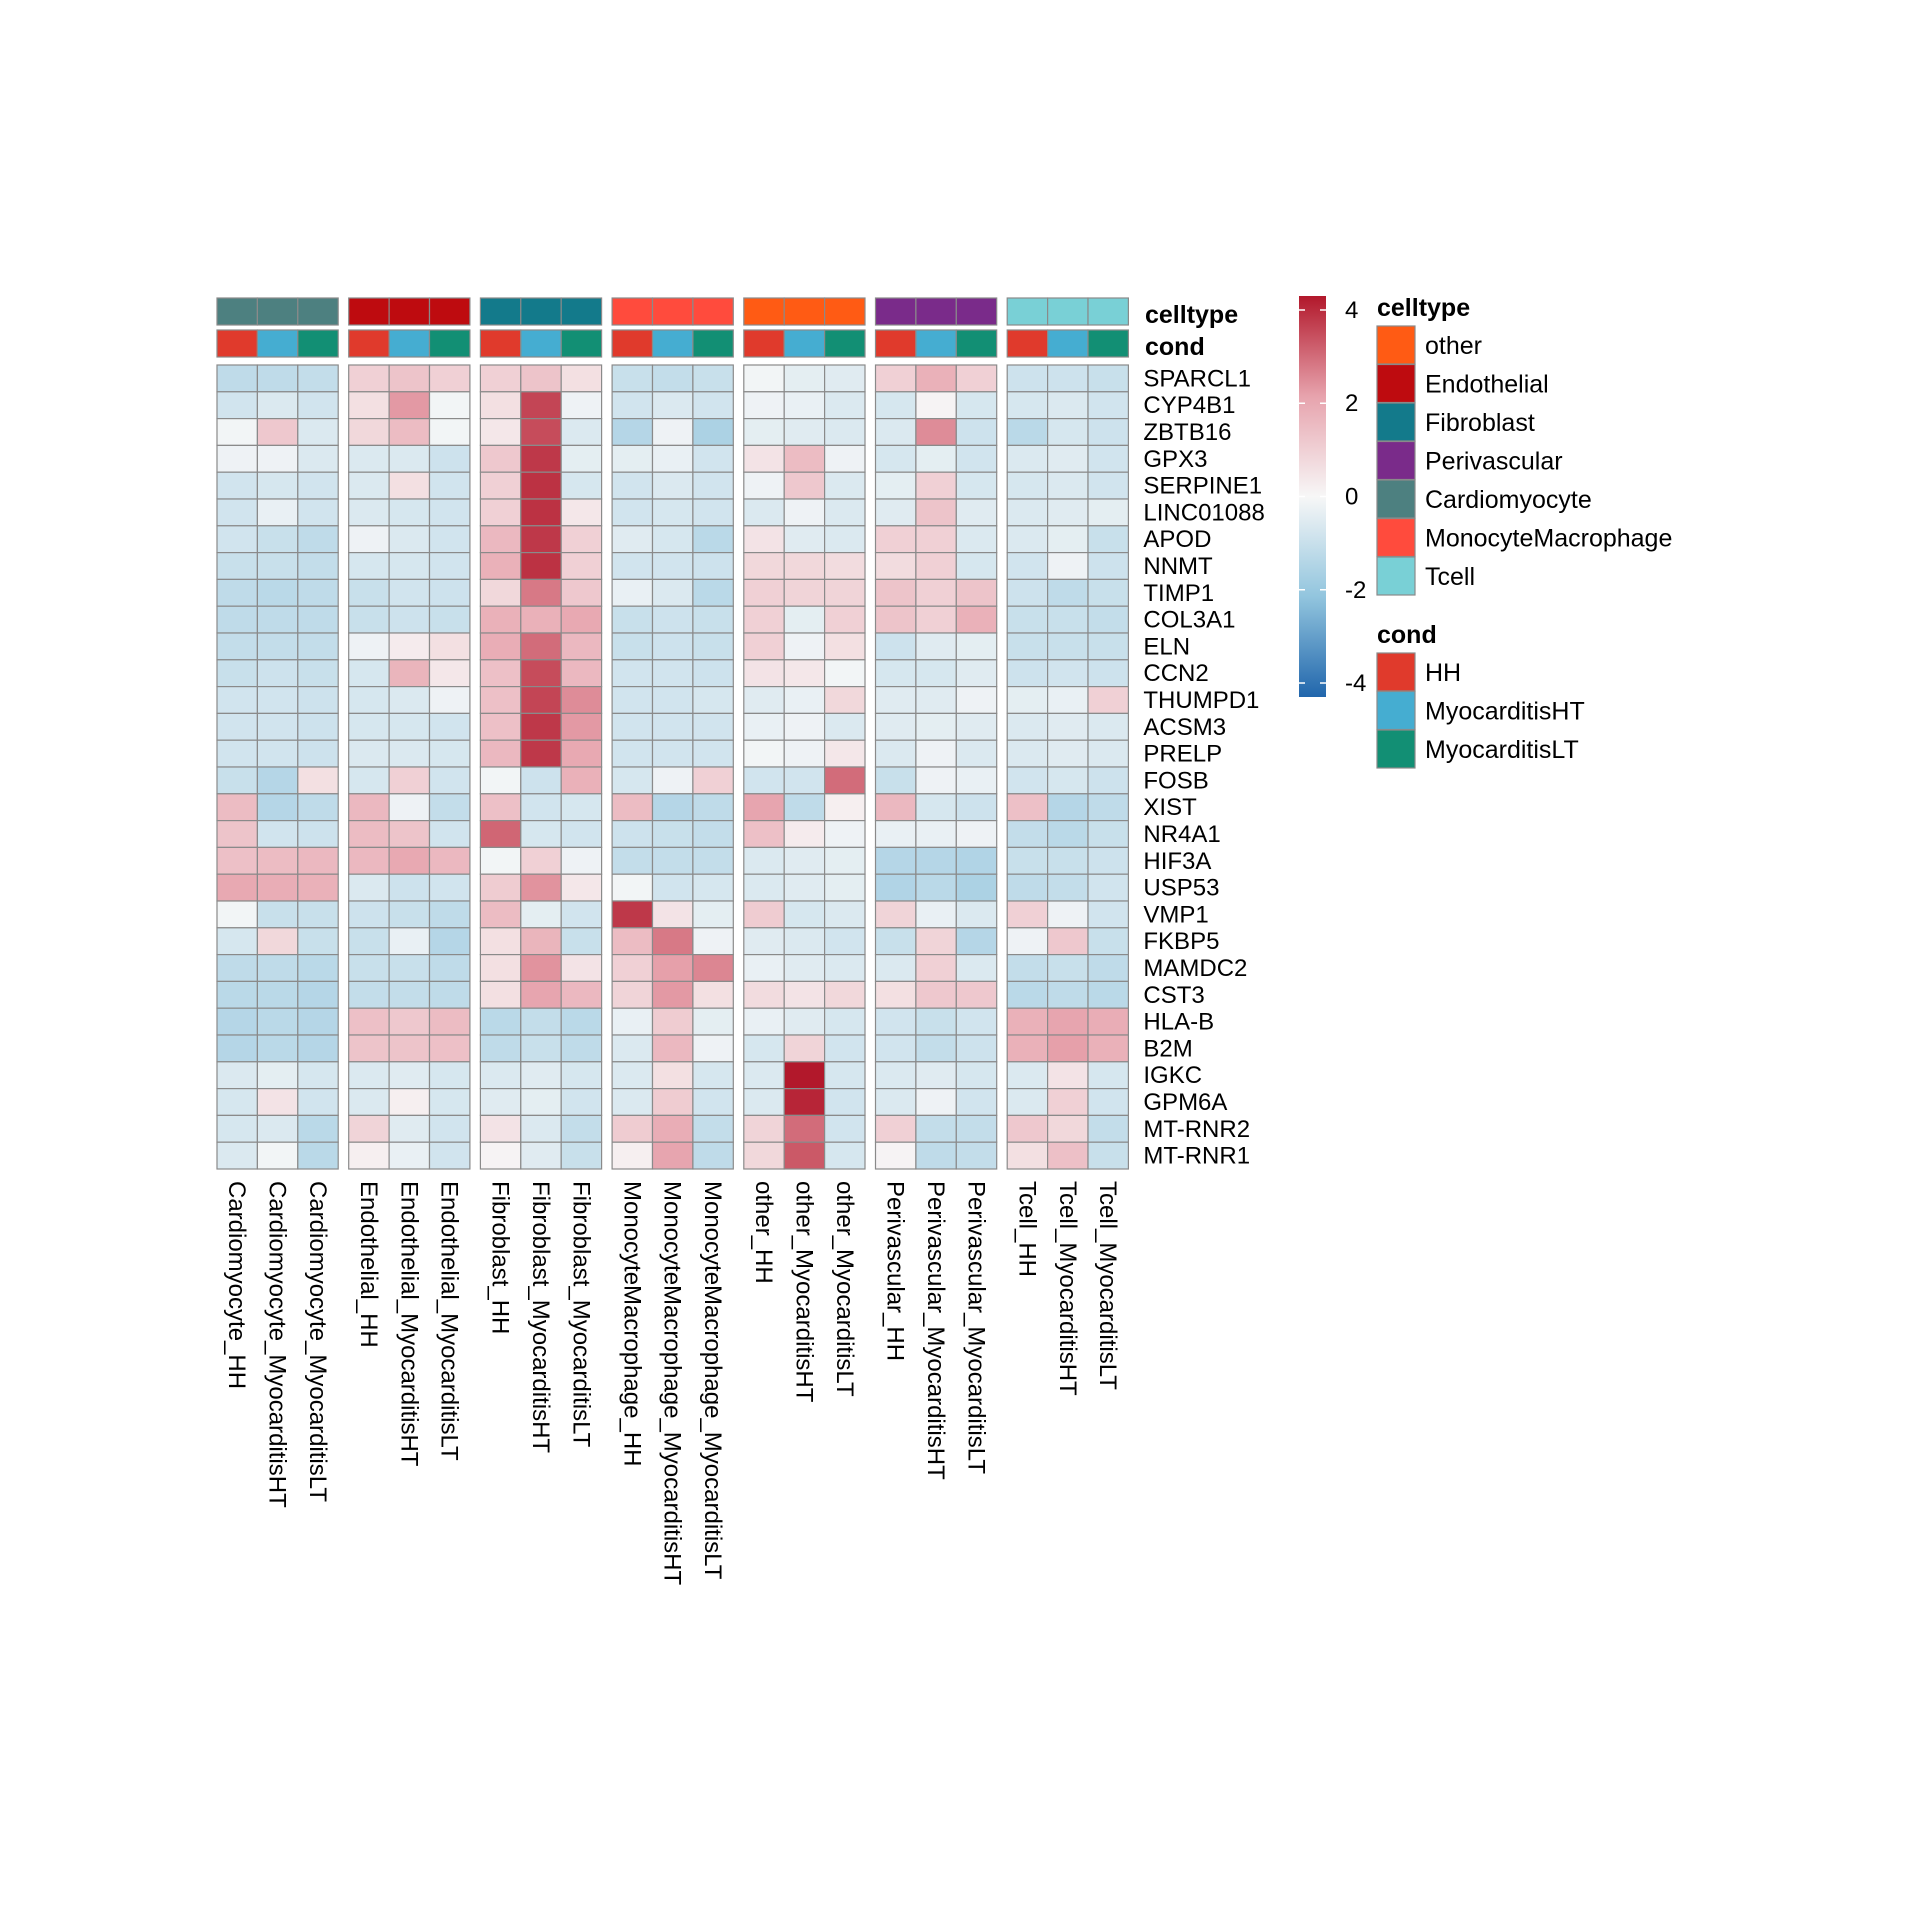 The image size is (1920, 1925). I want to click on annotation-labels: celltype cond, so click(1191, 331).